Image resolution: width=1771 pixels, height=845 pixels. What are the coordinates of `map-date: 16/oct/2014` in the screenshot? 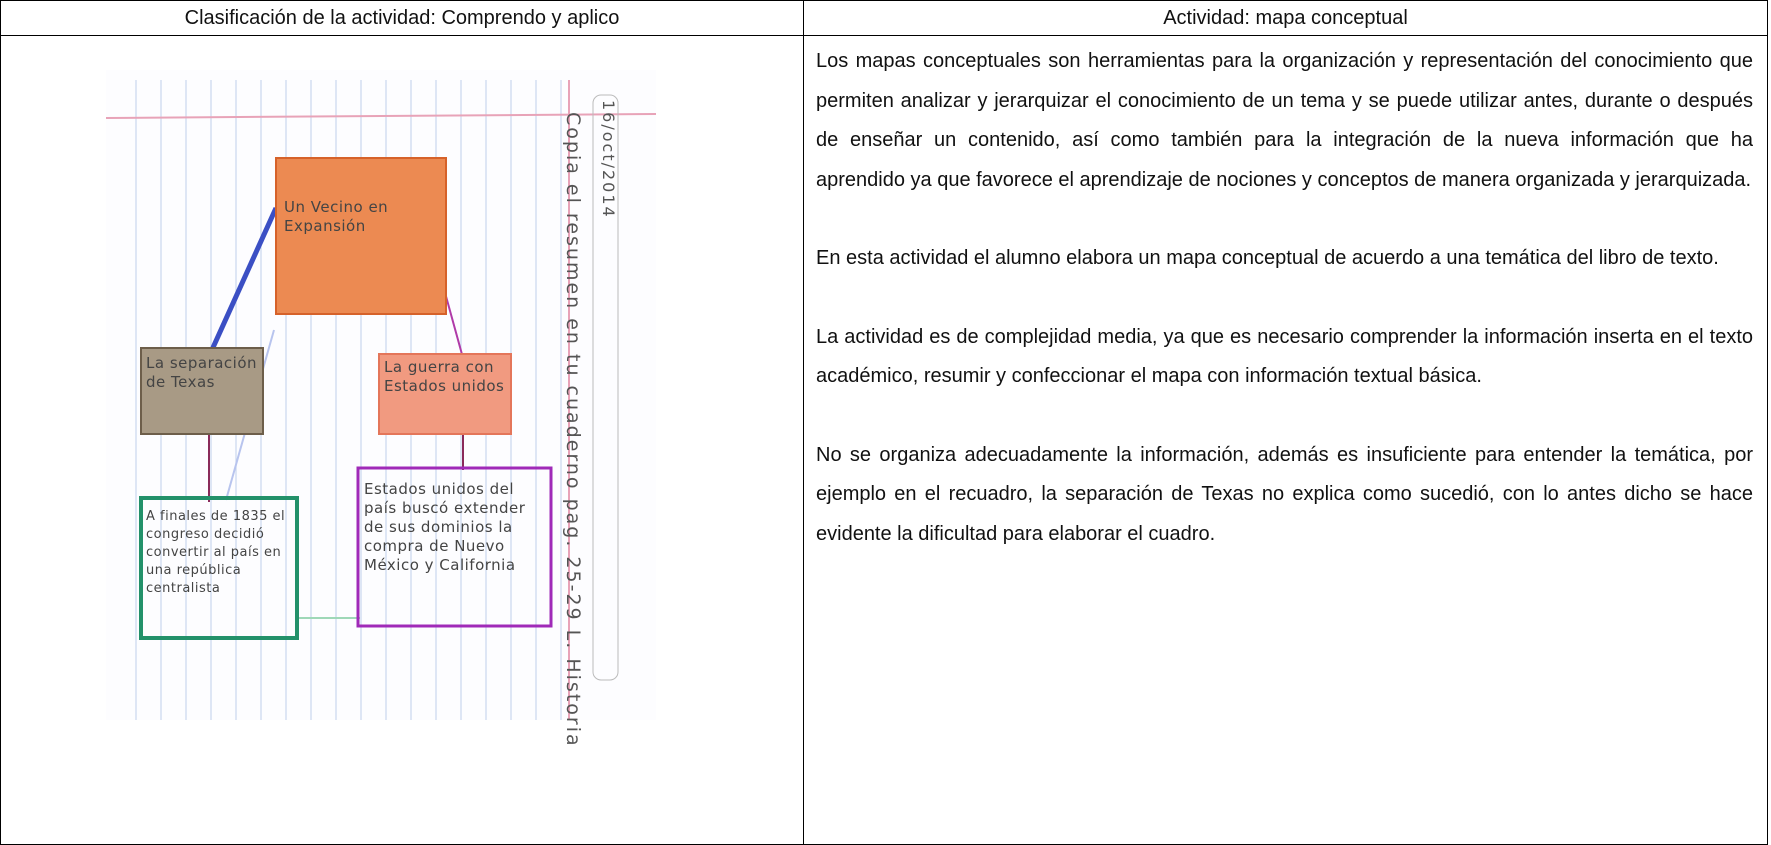 It's located at (608, 159).